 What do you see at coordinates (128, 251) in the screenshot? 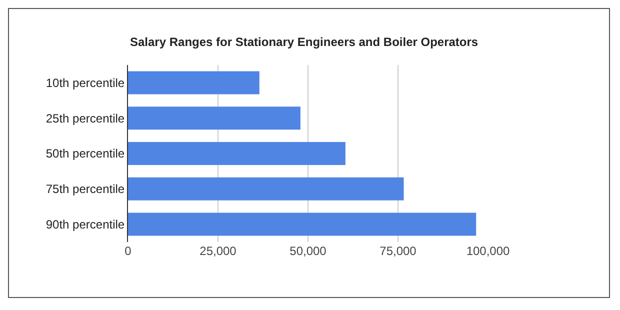
I see `x-tick-label: 0` at bounding box center [128, 251].